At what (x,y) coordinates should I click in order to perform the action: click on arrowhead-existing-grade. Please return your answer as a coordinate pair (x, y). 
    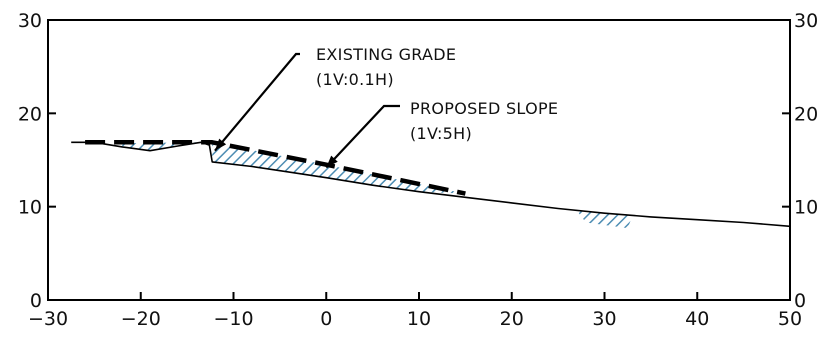
    Looking at the image, I should click on (220, 144).